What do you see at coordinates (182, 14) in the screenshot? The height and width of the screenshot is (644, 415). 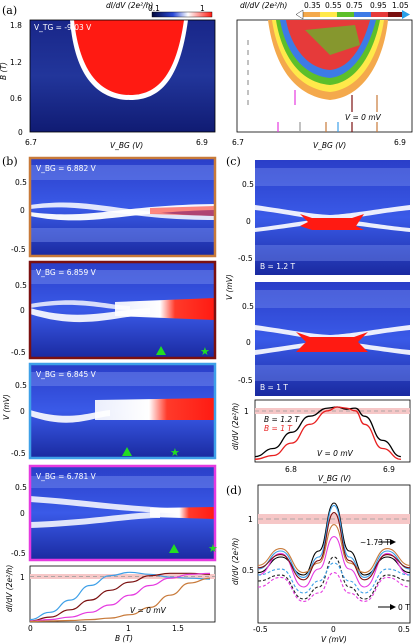 I see `panel-a-colorbar` at bounding box center [182, 14].